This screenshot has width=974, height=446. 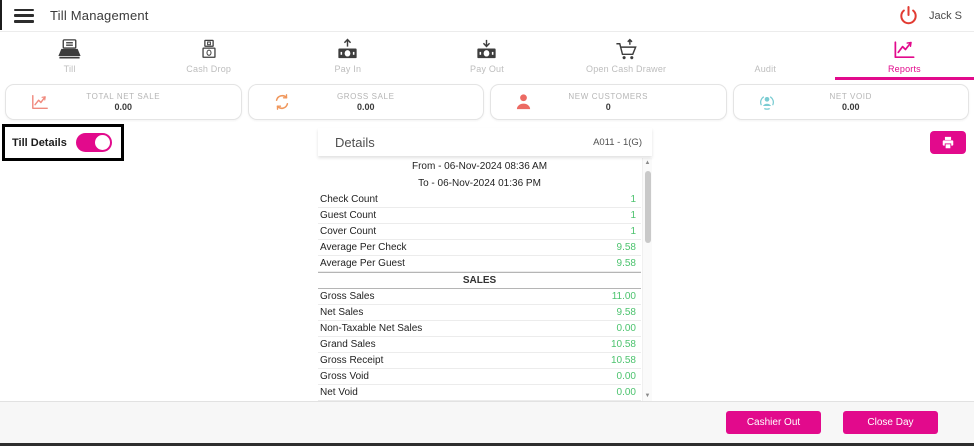 I want to click on tab-label: Audit, so click(x=765, y=69).